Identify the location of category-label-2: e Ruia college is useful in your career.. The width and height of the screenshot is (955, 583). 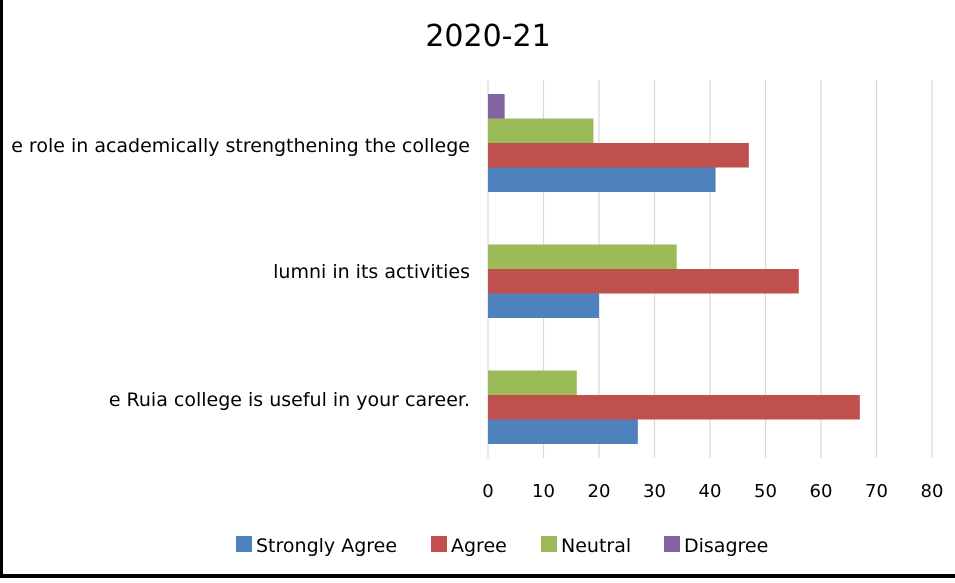
(289, 400).